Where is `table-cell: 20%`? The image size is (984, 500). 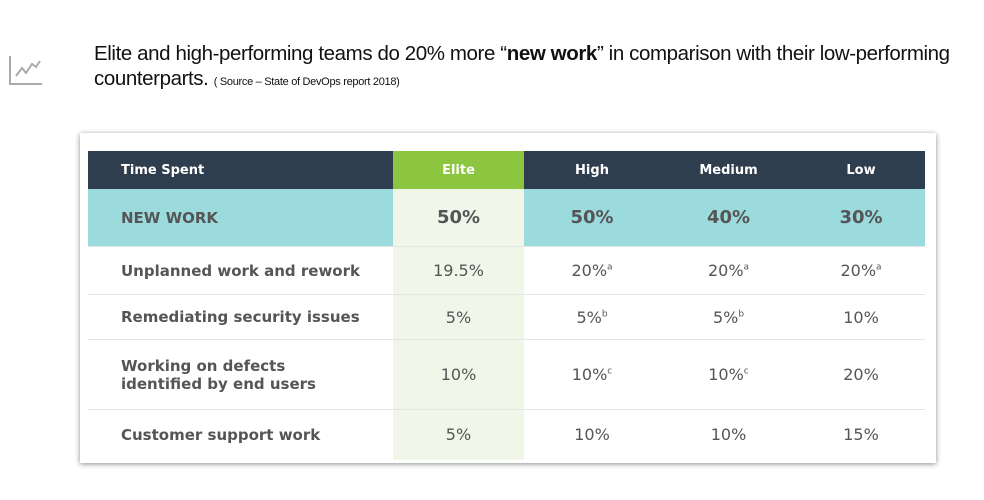
table-cell: 20% is located at coordinates (861, 374).